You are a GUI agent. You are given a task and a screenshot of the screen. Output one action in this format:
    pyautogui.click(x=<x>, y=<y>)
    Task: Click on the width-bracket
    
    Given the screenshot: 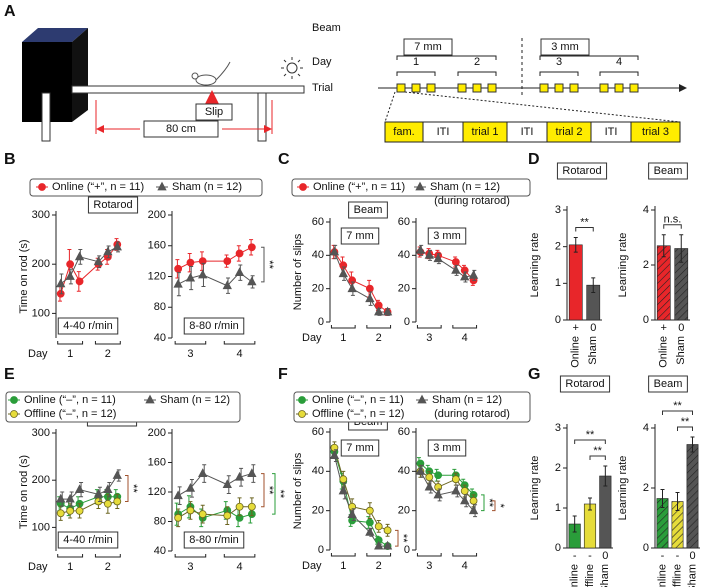 What is the action you would take?
    pyautogui.click(x=589, y=57)
    